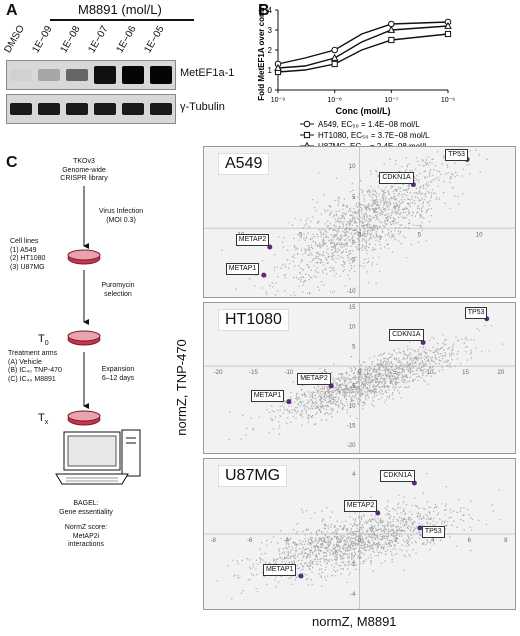  I want to click on x-tick-label: 6, so click(470, 541).